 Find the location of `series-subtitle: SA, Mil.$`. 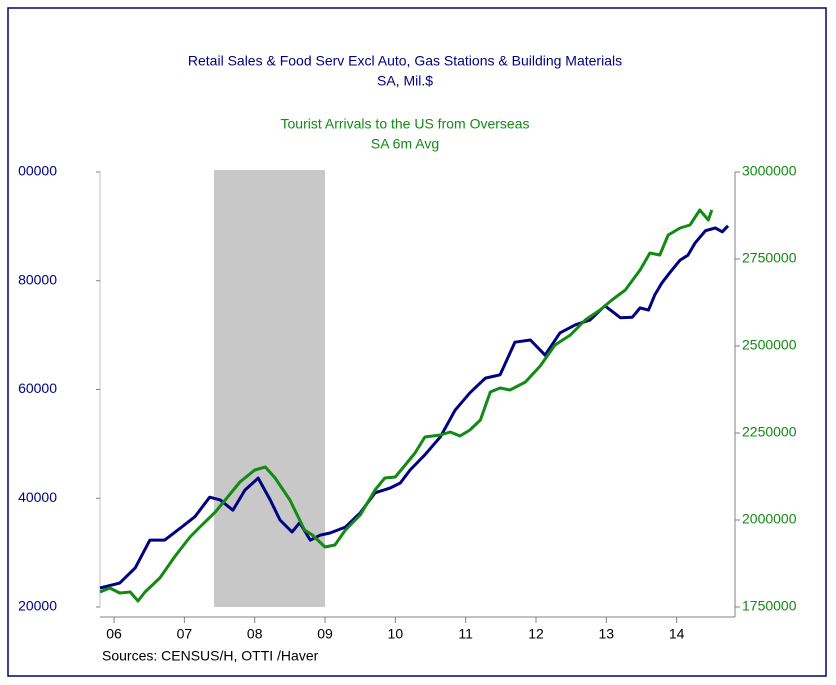

series-subtitle: SA, Mil.$ is located at coordinates (405, 81).